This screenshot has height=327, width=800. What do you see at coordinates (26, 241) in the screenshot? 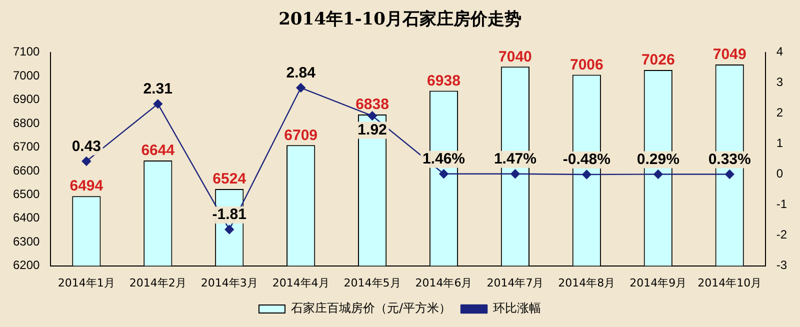
I see `y-tick-label: 6300` at bounding box center [26, 241].